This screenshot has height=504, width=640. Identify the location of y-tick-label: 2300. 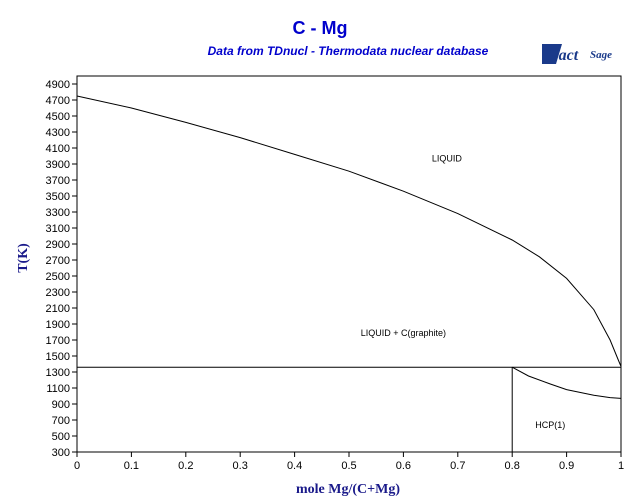
(58, 293).